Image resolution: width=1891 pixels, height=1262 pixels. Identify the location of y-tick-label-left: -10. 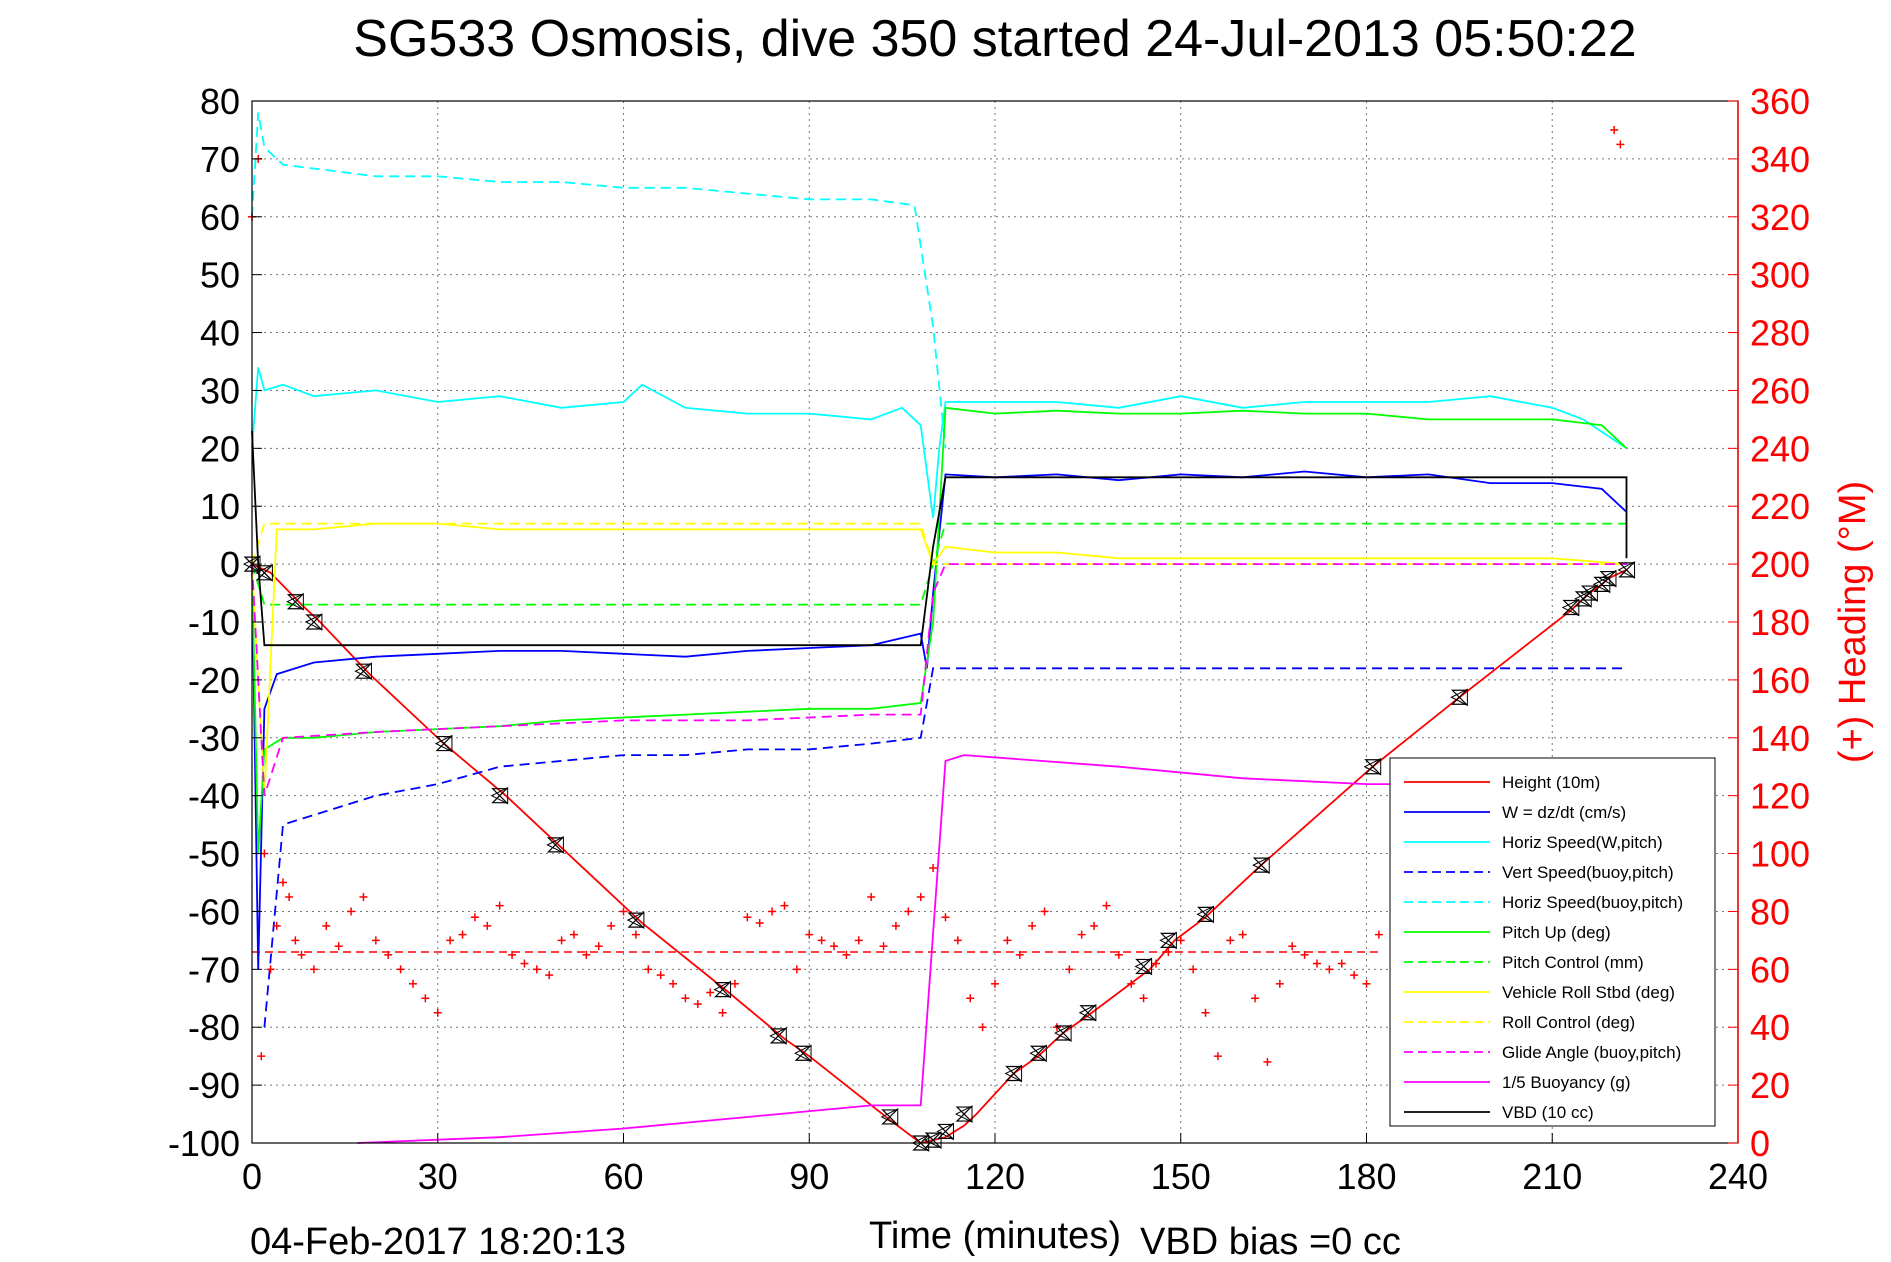
(214, 622).